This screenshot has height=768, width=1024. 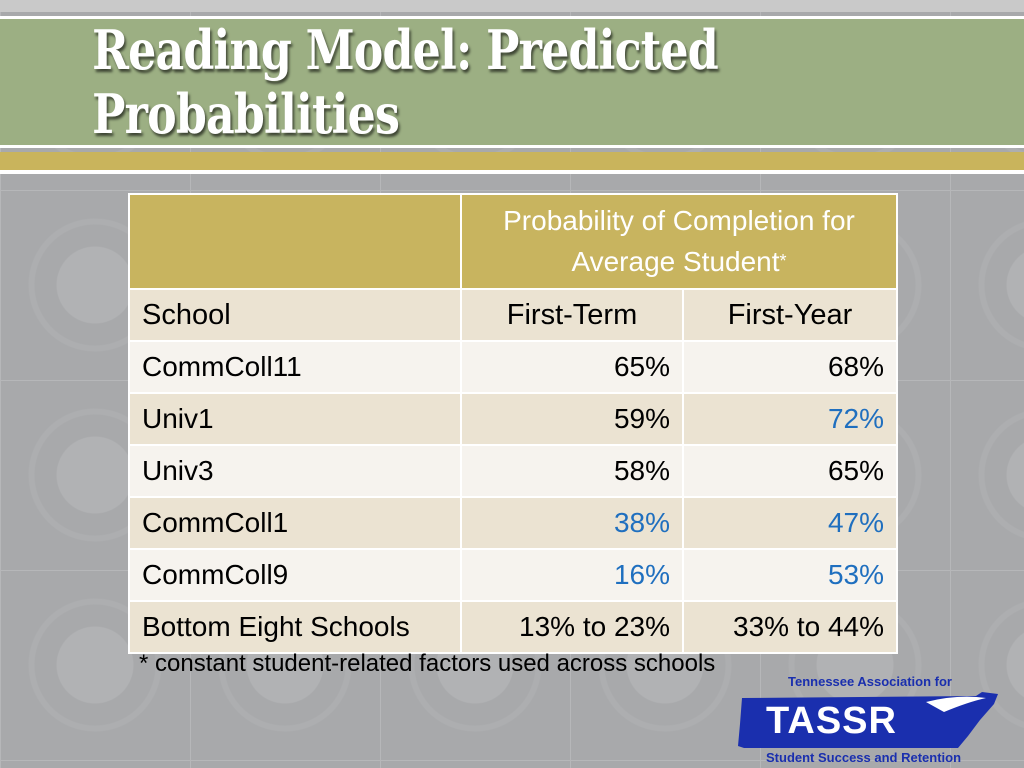 I want to click on table-corner-cell, so click(x=295, y=241).